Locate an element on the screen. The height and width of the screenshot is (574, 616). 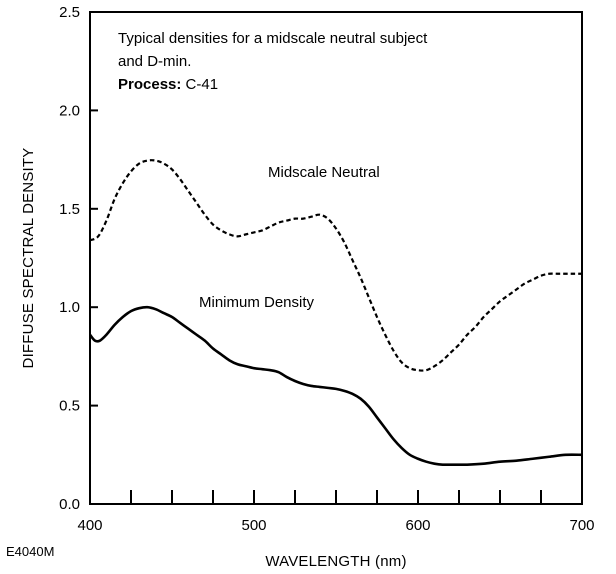
process-label: Process: is located at coordinates (149, 84).